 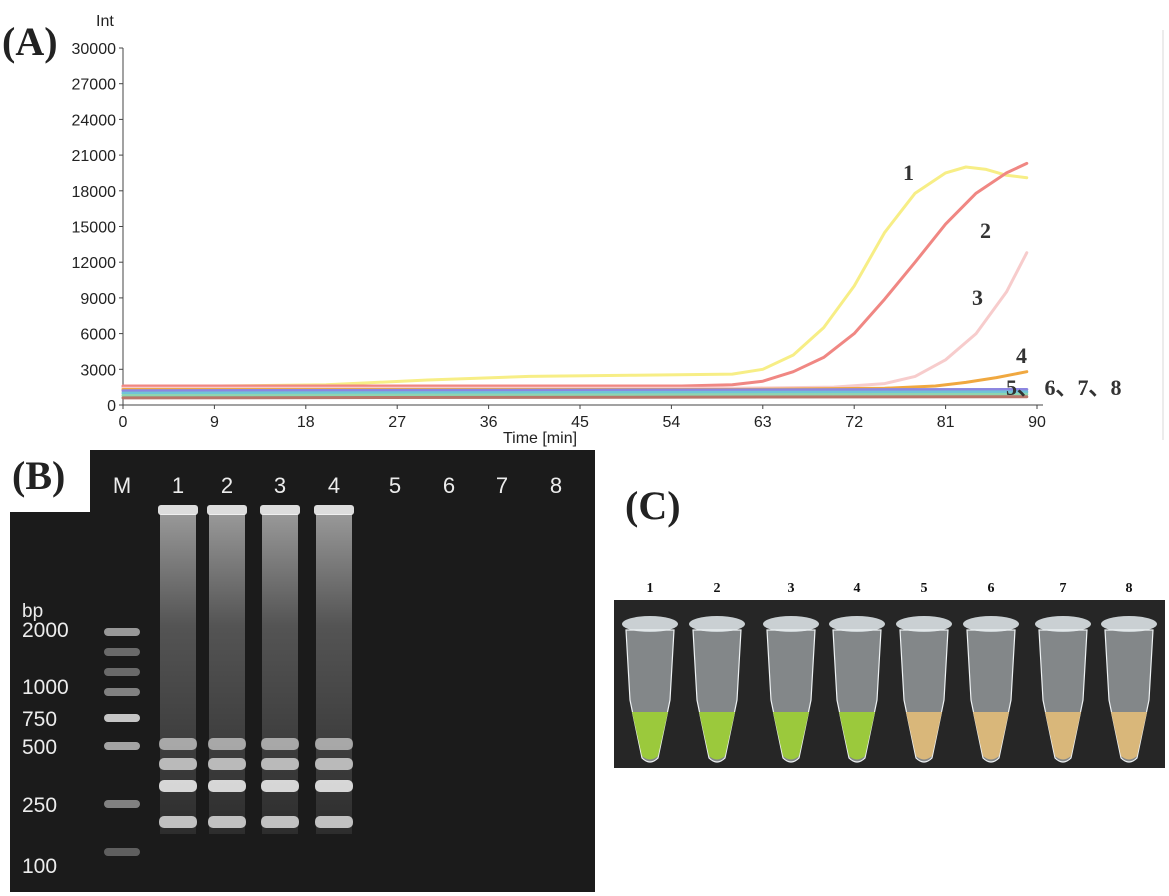 What do you see at coordinates (98, 335) in the screenshot?
I see `y-tick-label: 6000` at bounding box center [98, 335].